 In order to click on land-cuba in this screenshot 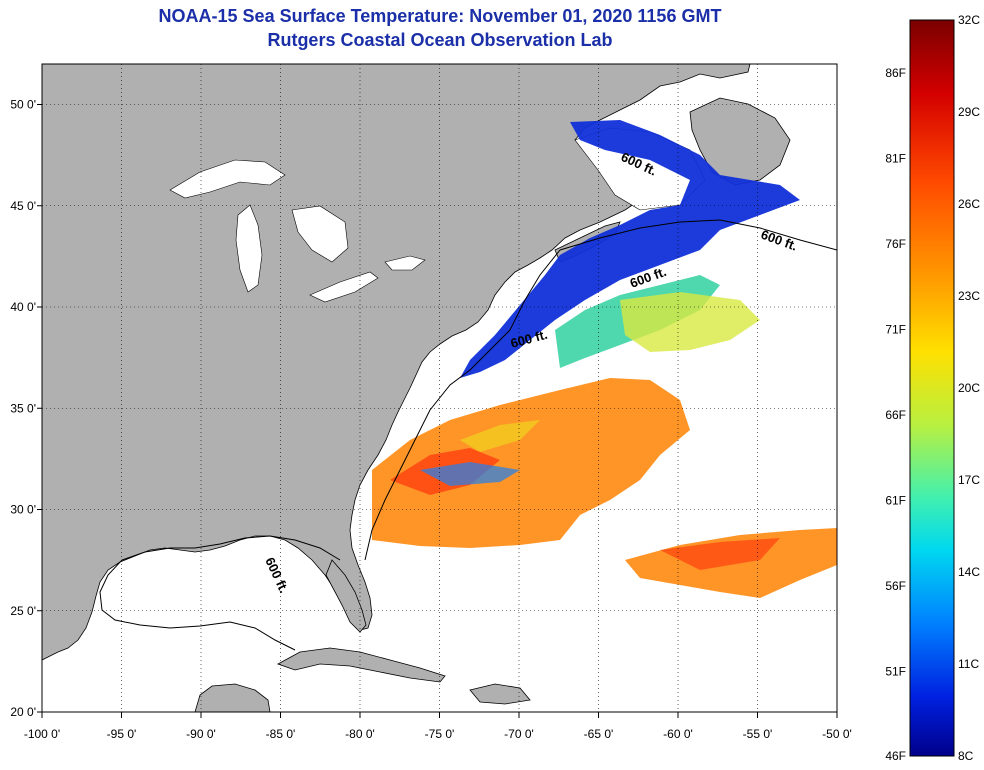, I will do `click(361, 665)`.